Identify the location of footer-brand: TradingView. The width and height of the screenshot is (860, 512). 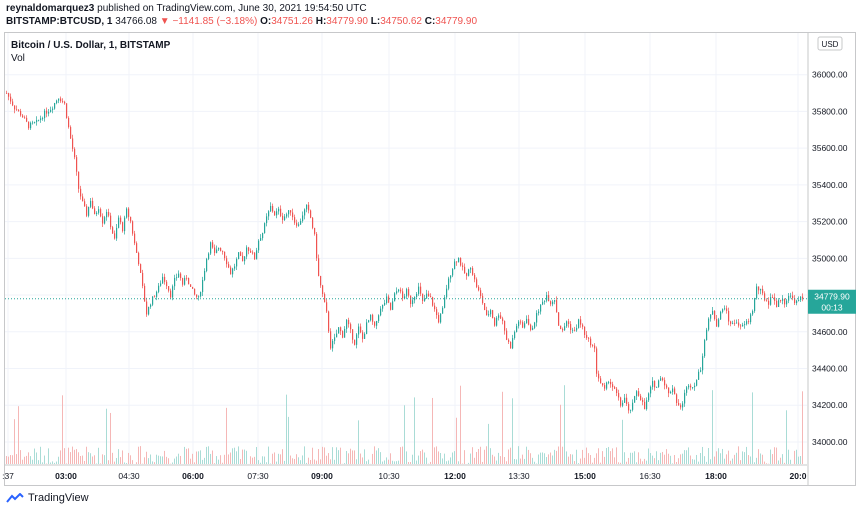
(47, 498).